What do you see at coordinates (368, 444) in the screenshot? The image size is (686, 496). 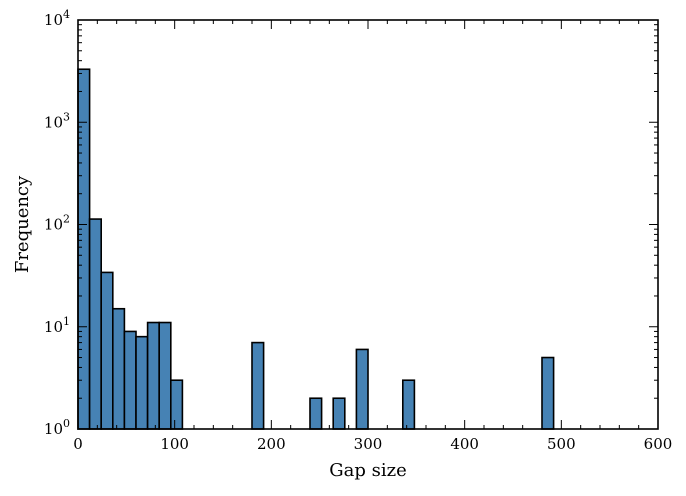 I see `x-tick-label: 300` at bounding box center [368, 444].